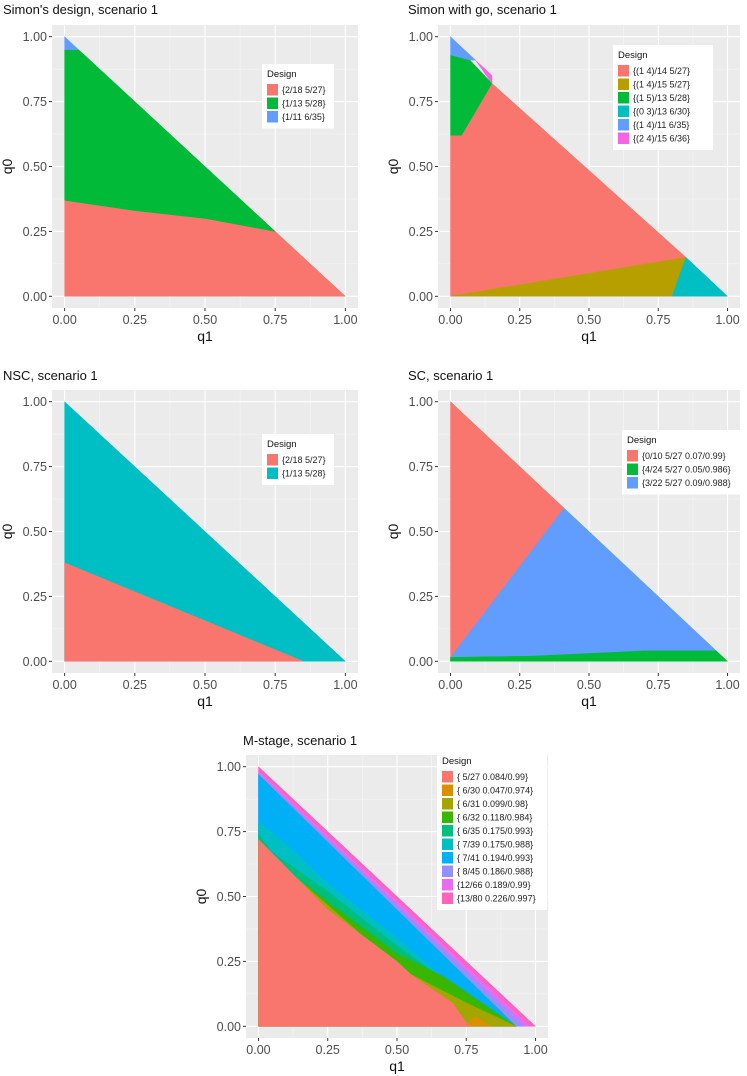 This screenshot has width=747, height=1076. What do you see at coordinates (686, 470) in the screenshot?
I see `legend-label: {4/24 5/27 0.05/0.986}` at bounding box center [686, 470].